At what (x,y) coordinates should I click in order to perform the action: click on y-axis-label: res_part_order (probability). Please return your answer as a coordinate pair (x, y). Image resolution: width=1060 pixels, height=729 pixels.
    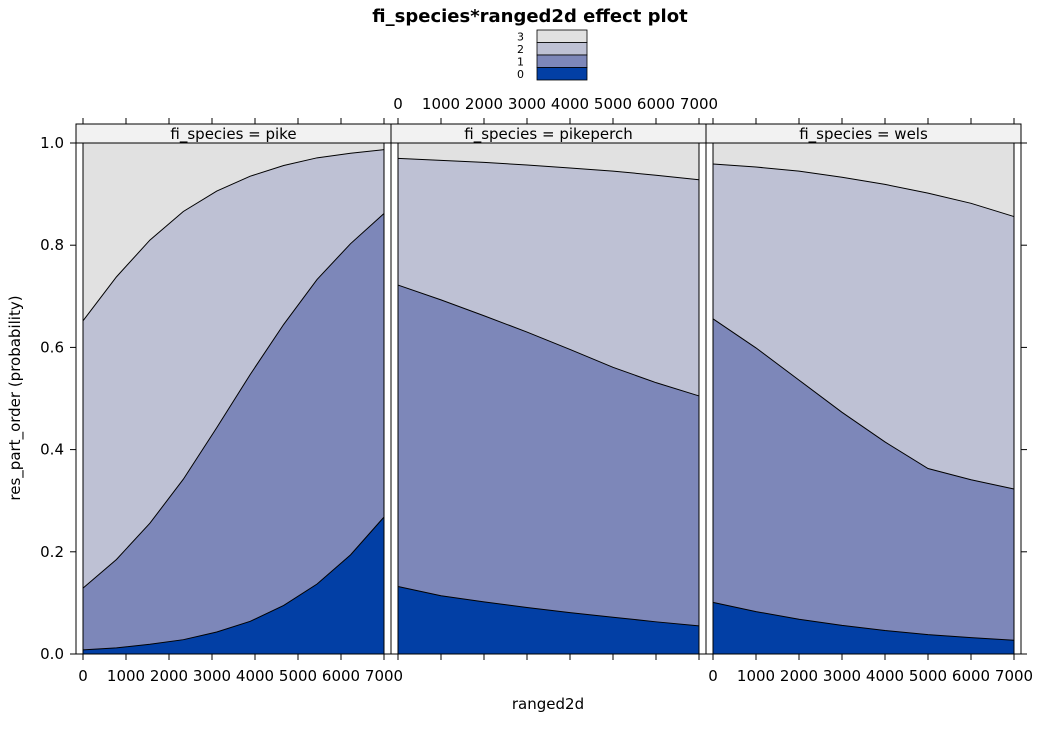
    Looking at the image, I should click on (15, 397).